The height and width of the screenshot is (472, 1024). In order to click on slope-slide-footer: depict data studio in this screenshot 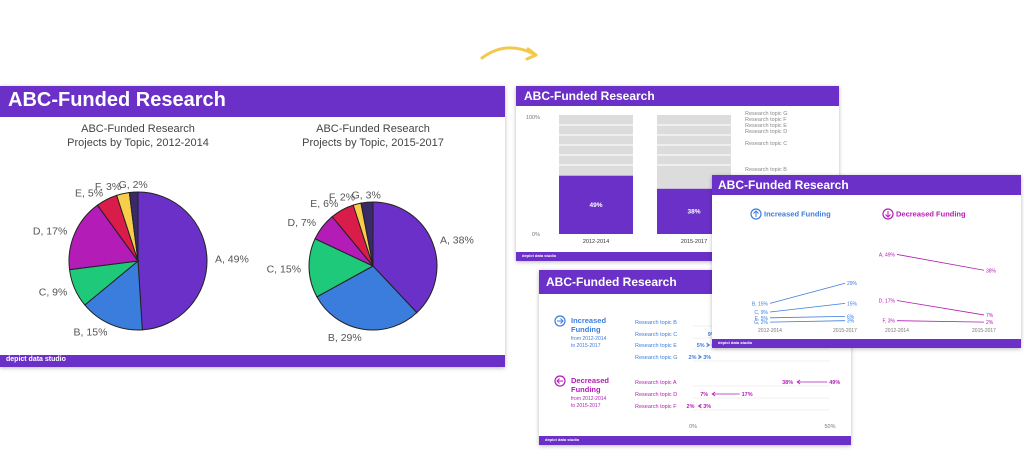, I will do `click(735, 342)`.